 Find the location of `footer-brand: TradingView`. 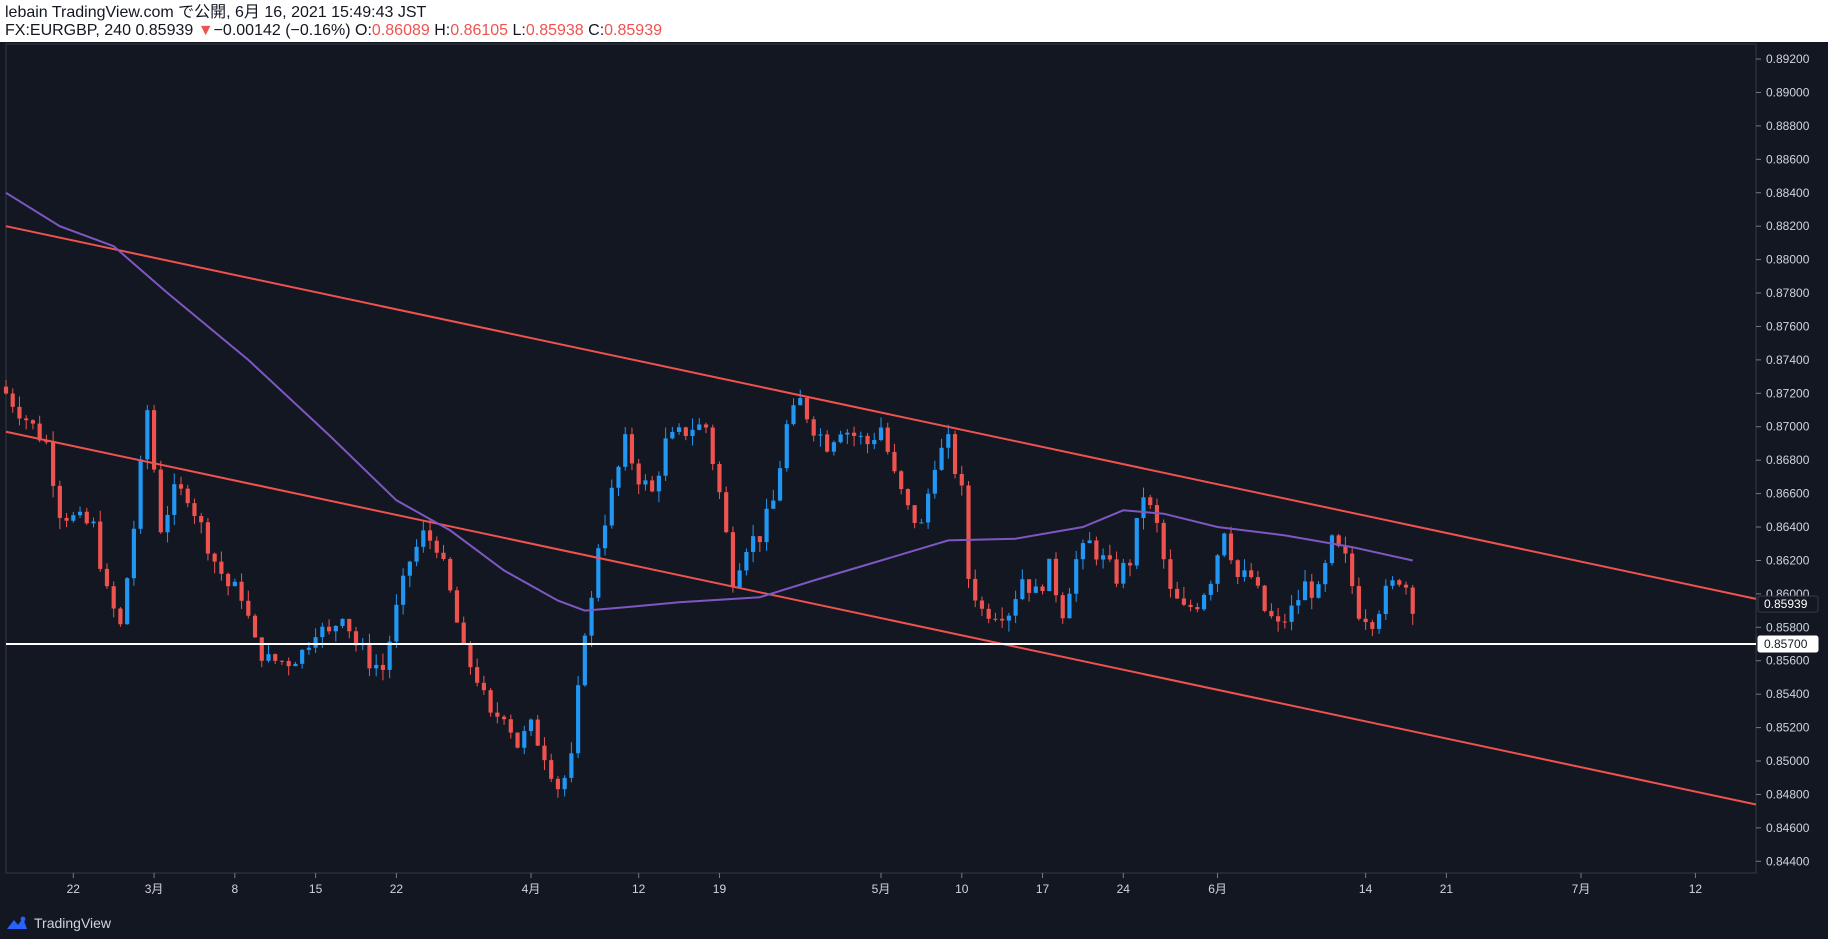

footer-brand: TradingView is located at coordinates (58, 923).